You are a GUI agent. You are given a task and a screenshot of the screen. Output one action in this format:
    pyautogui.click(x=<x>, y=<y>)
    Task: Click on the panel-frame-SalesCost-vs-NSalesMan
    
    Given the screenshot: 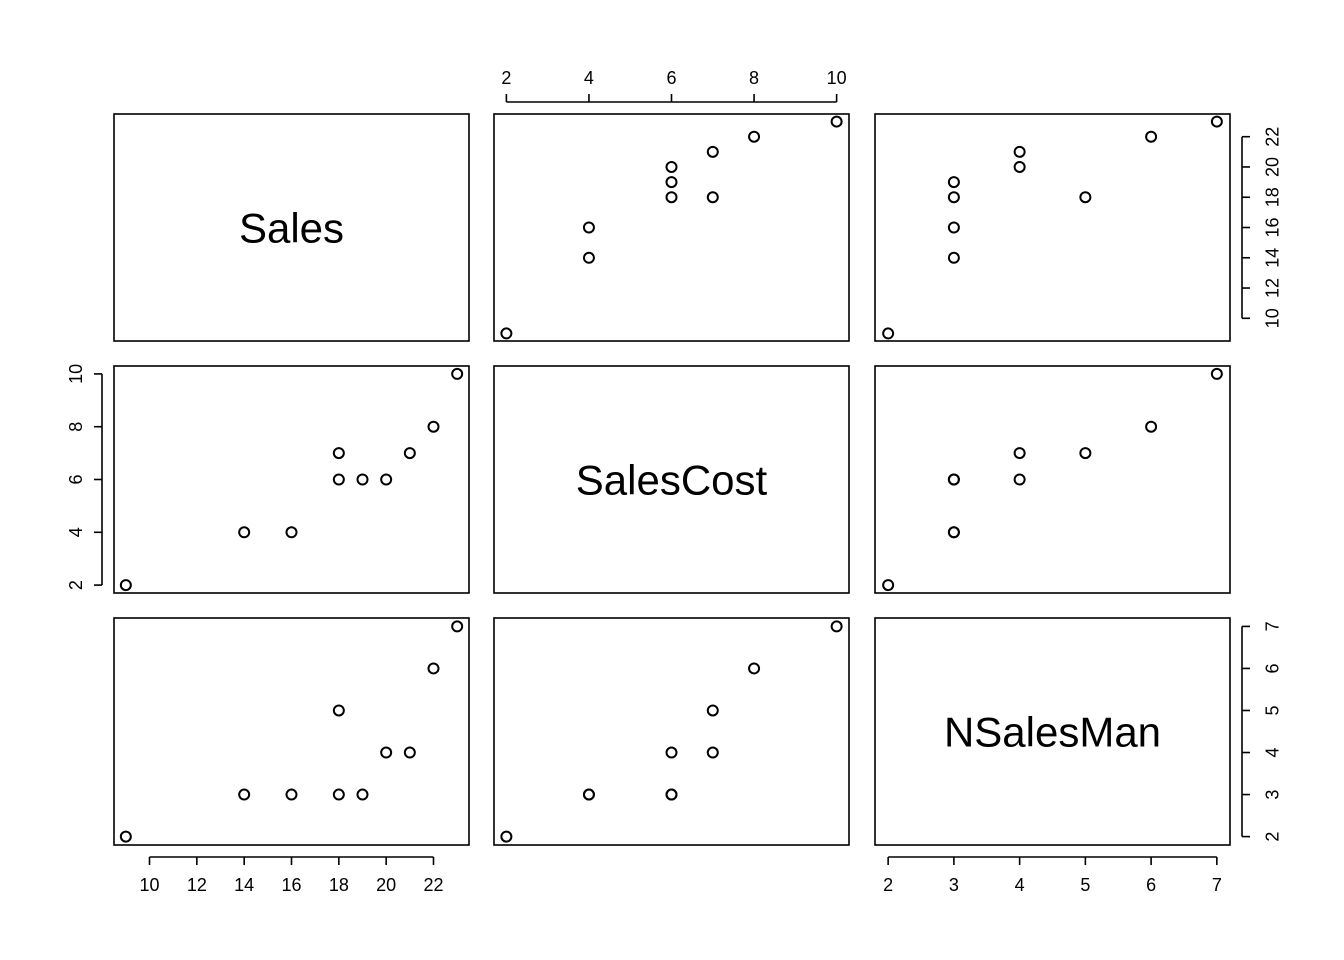 What is the action you would take?
    pyautogui.click(x=1052, y=479)
    